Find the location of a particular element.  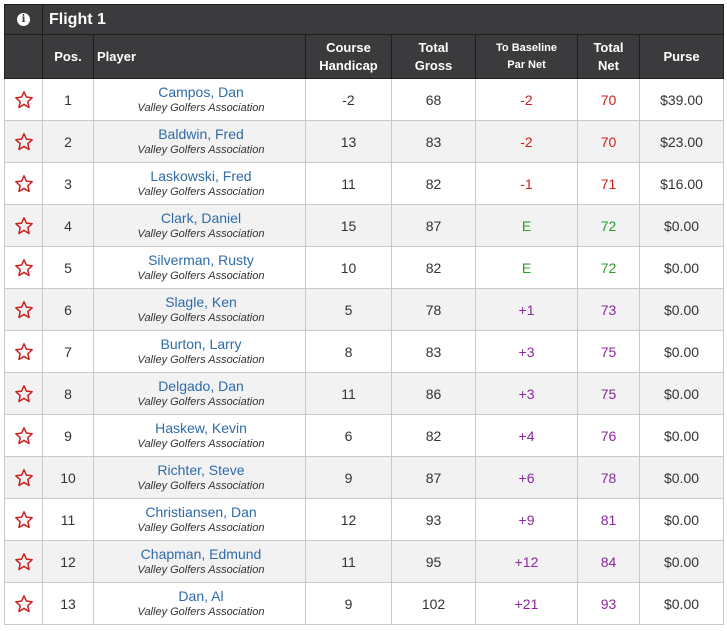

player-cell: Campos, Dan Valley Golfers Association is located at coordinates (199, 99).